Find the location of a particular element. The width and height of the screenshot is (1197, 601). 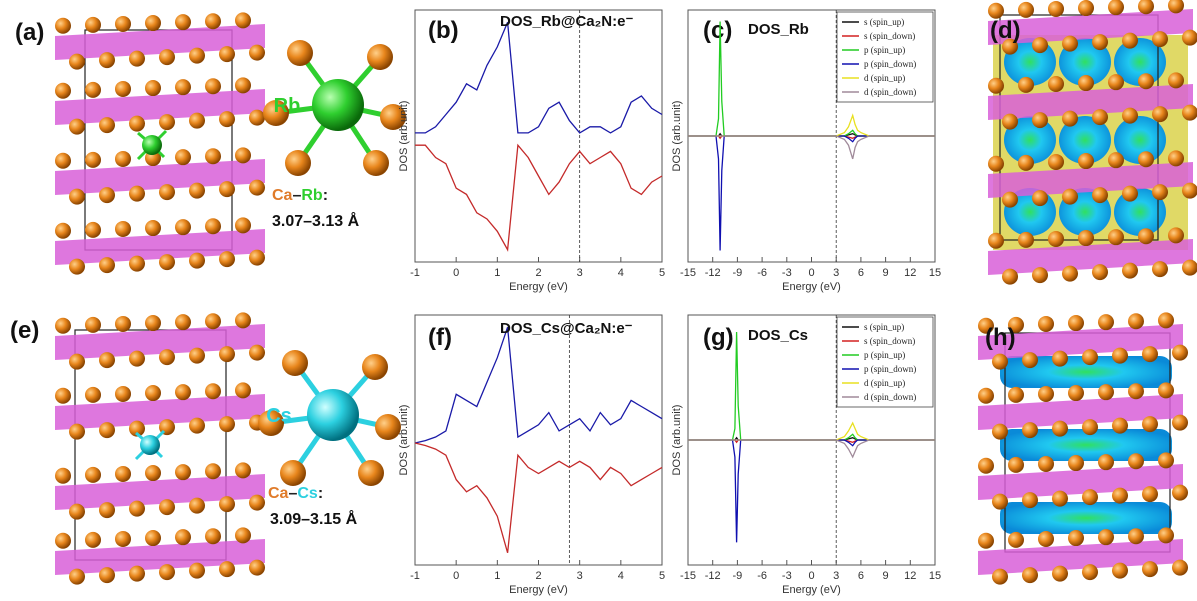

legend-label: s (spin_up) is located at coordinates (884, 22).